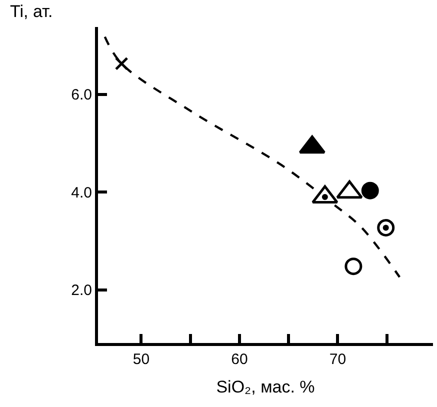  What do you see at coordinates (81, 95) in the screenshot?
I see `y-tick-label: 6.0` at bounding box center [81, 95].